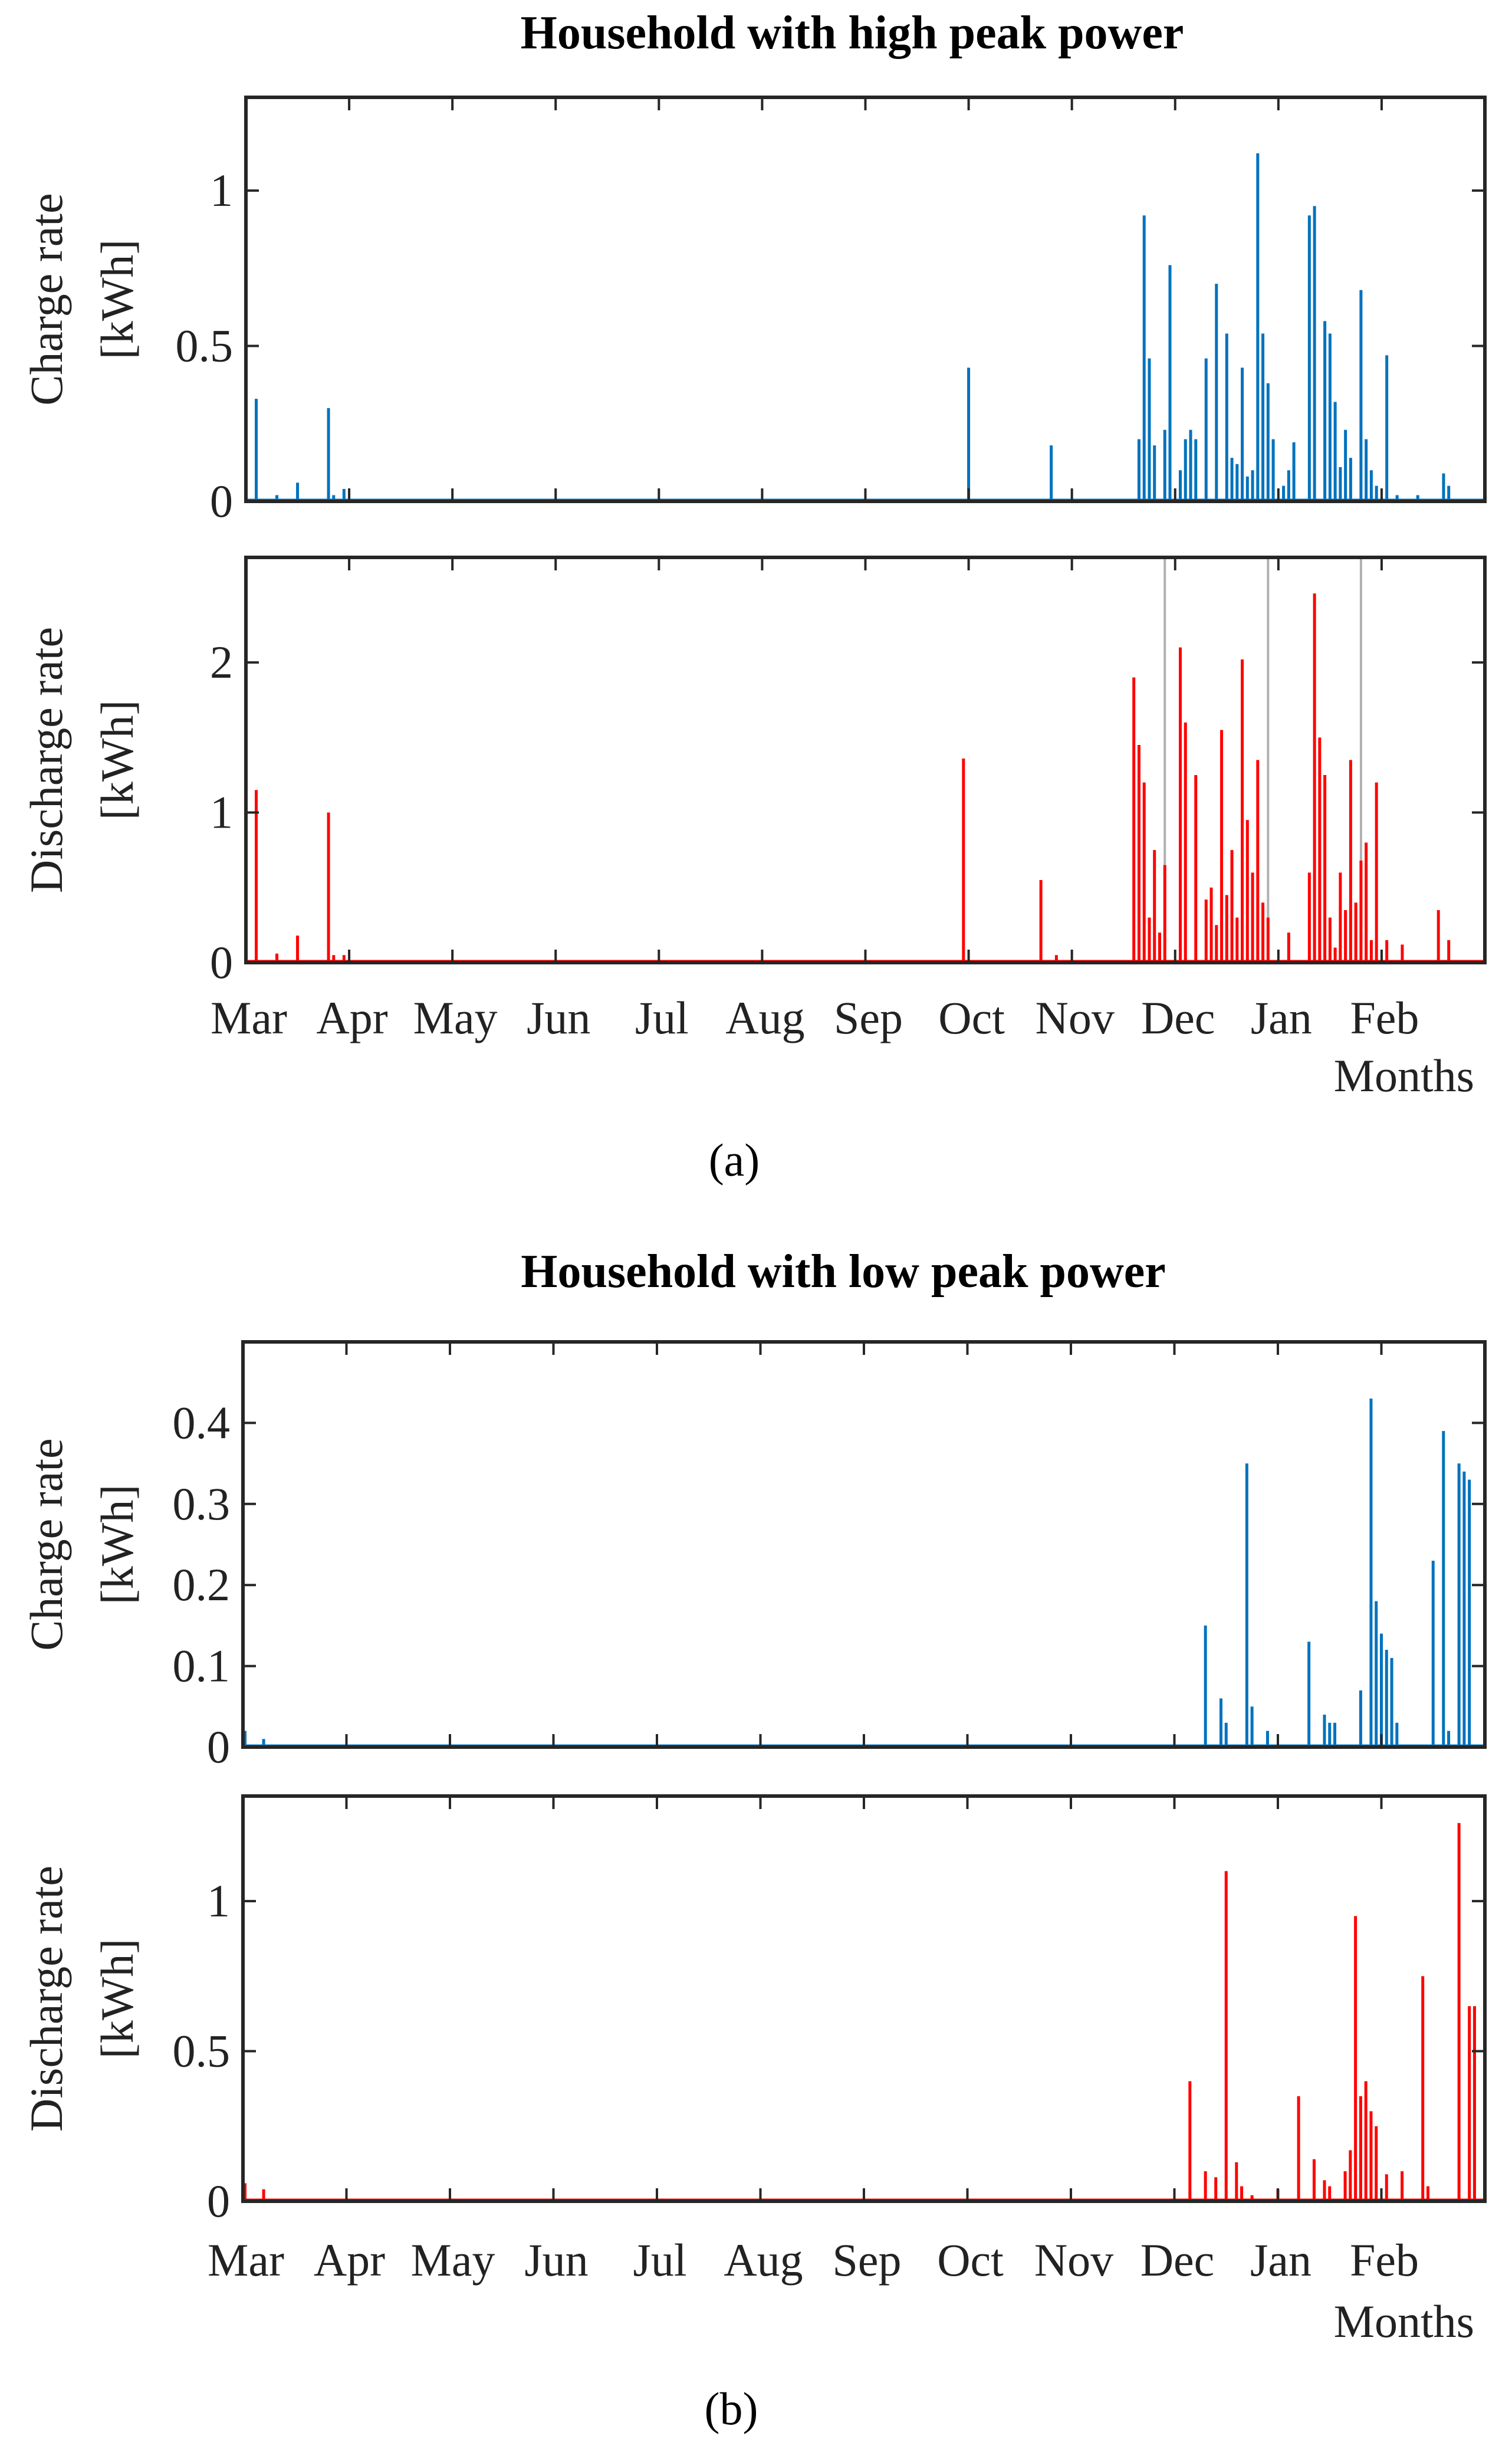  I want to click on low-charge-ylabel-unit: [kWh], so click(117, 1545).